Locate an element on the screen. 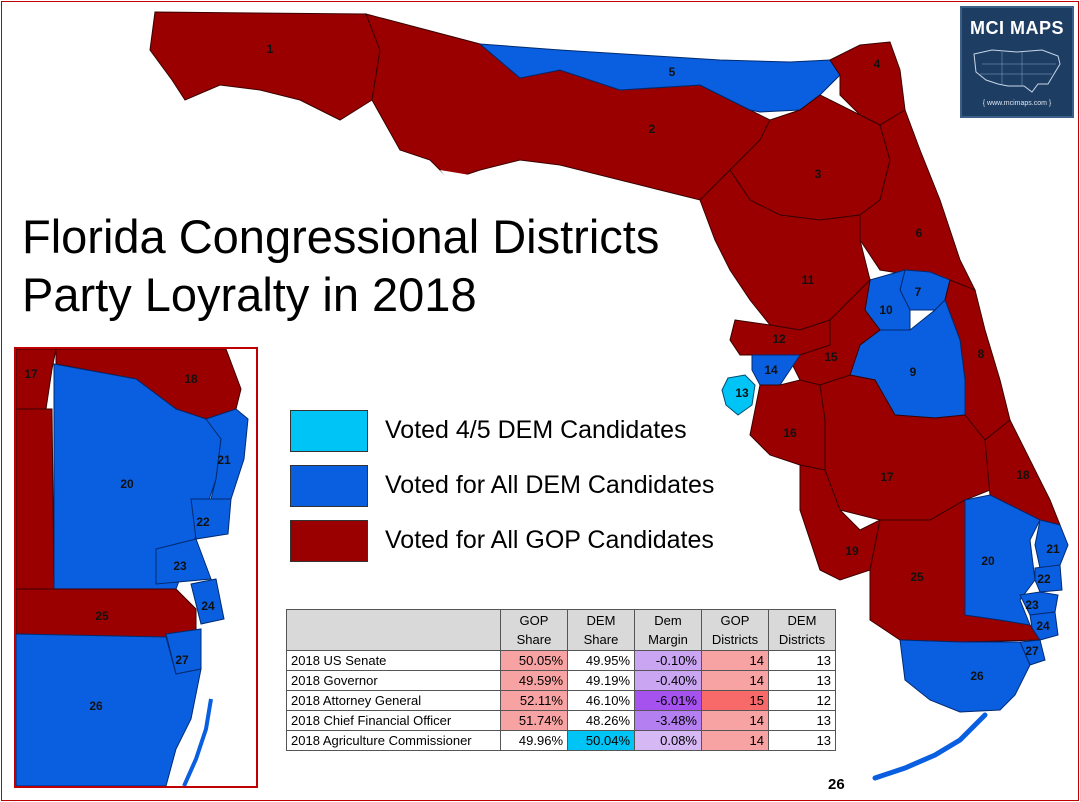 Image resolution: width=1080 pixels, height=802 pixels. district-23-shape is located at coordinates (1039, 603).